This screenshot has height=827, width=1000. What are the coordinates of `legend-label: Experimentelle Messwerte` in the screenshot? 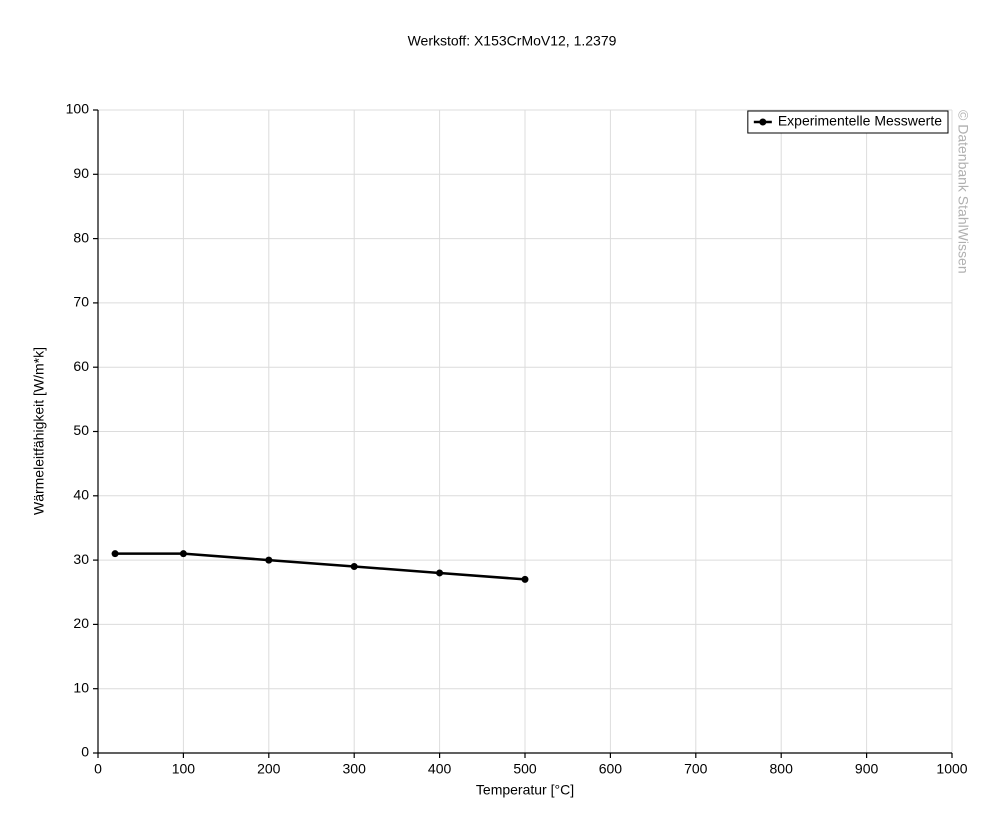 It's located at (860, 121).